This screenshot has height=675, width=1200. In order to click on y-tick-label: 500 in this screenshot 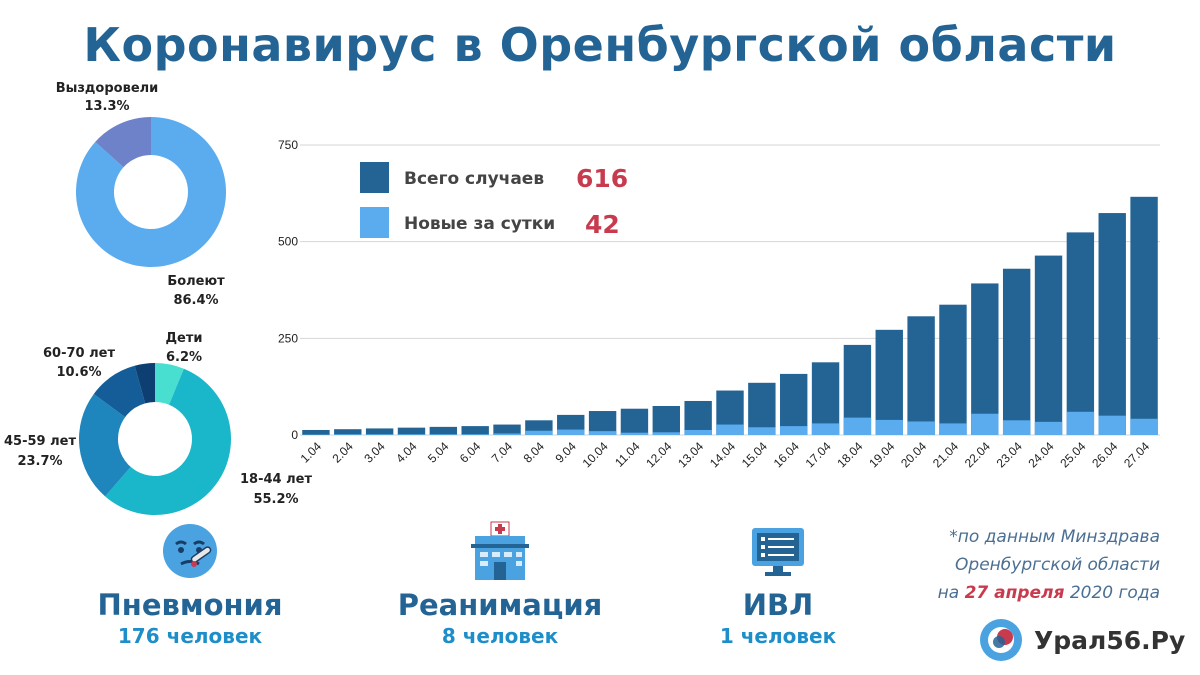, I will do `click(288, 242)`.